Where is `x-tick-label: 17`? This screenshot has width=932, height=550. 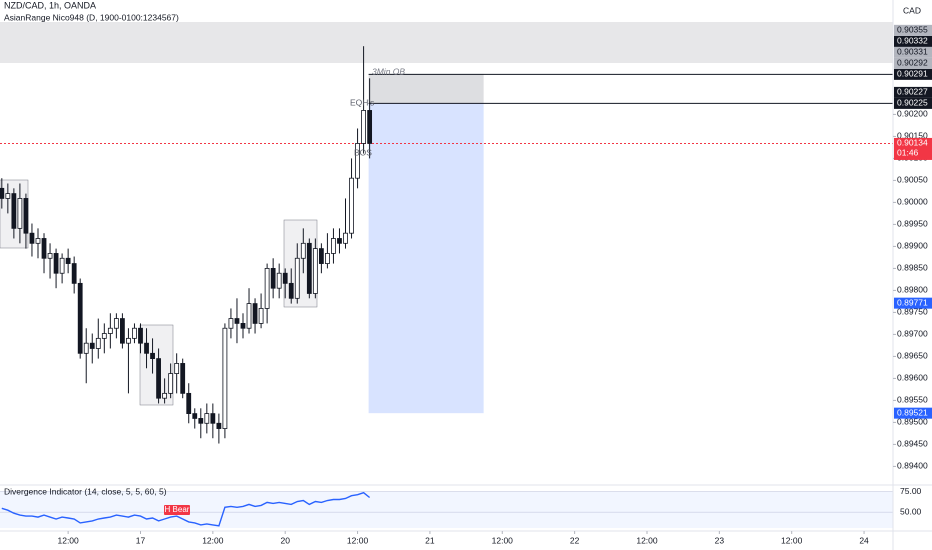
x-tick-label: 17 is located at coordinates (141, 540).